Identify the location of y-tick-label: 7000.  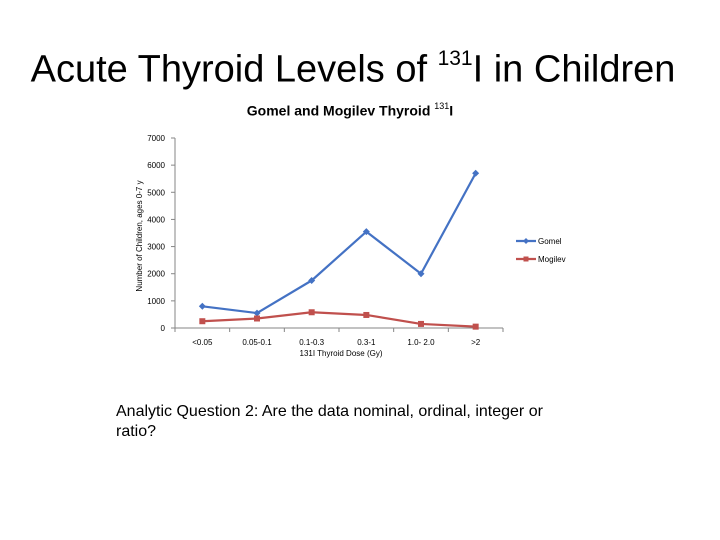
(156, 138).